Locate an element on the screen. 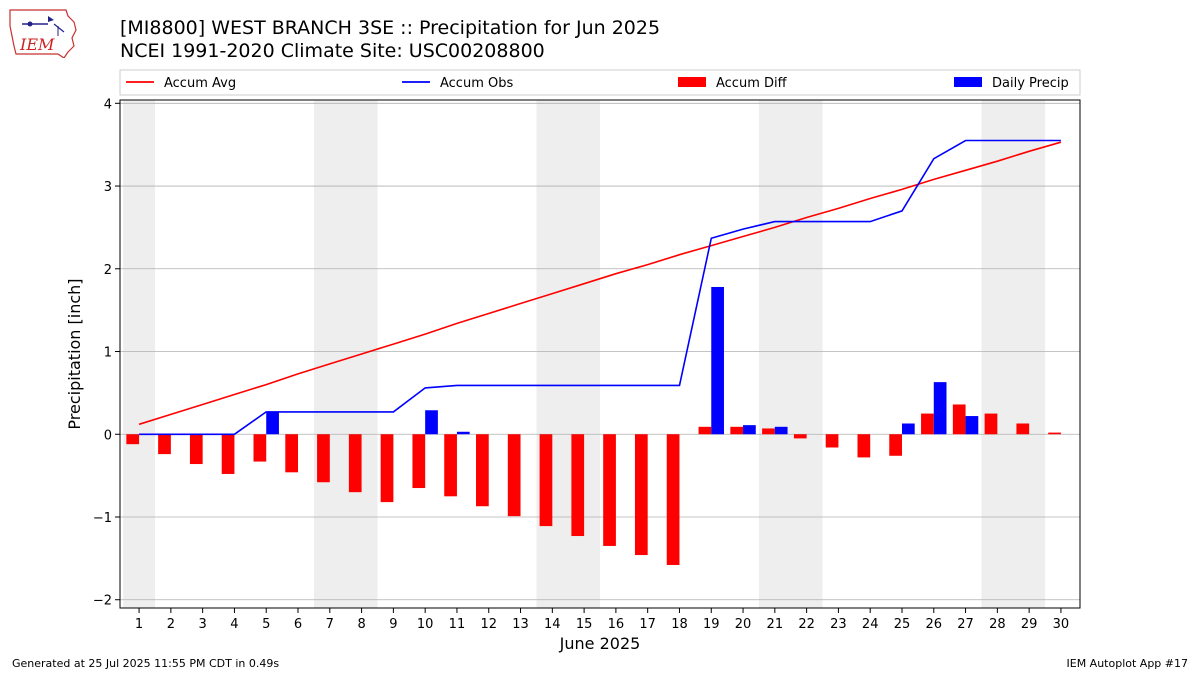  y-tick-label: −1 is located at coordinates (102, 518).